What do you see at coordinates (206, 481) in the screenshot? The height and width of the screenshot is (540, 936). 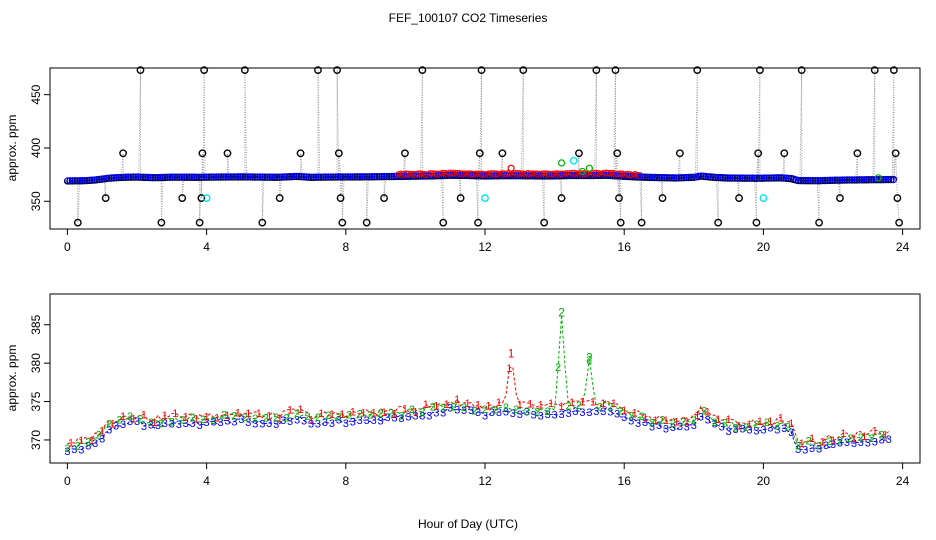 I see `bottom-x-tick-label: 4` at bounding box center [206, 481].